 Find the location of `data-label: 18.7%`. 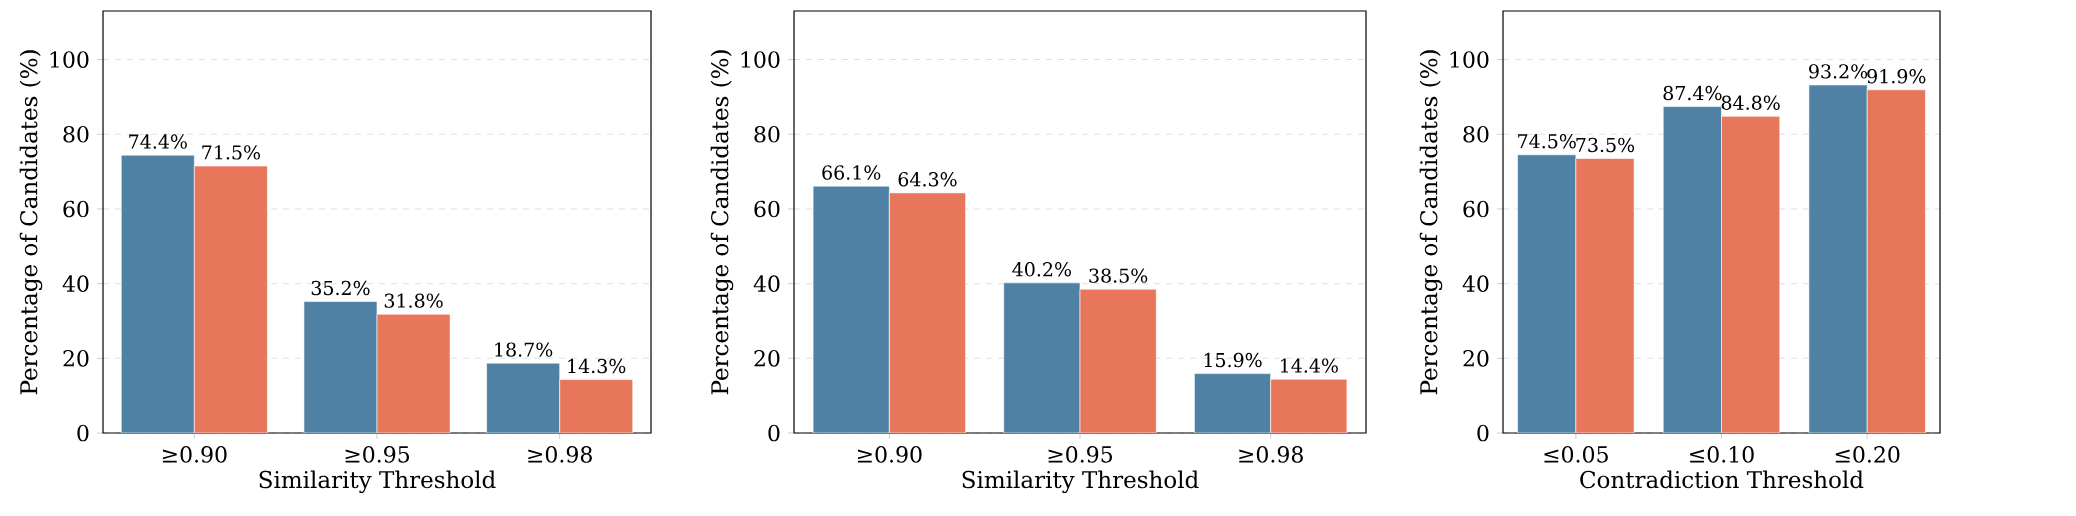

data-label: 18.7% is located at coordinates (524, 349).